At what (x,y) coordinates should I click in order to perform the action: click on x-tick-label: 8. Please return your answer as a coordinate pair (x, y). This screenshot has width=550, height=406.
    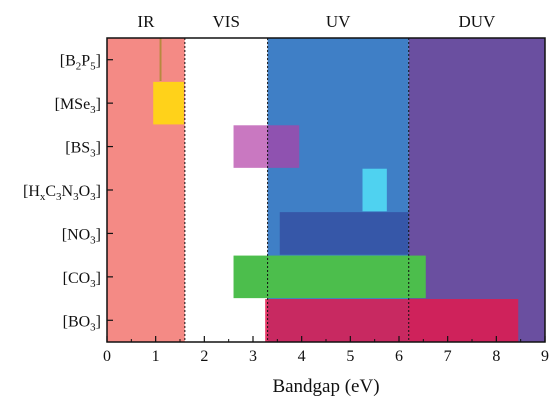
    Looking at the image, I should click on (496, 356).